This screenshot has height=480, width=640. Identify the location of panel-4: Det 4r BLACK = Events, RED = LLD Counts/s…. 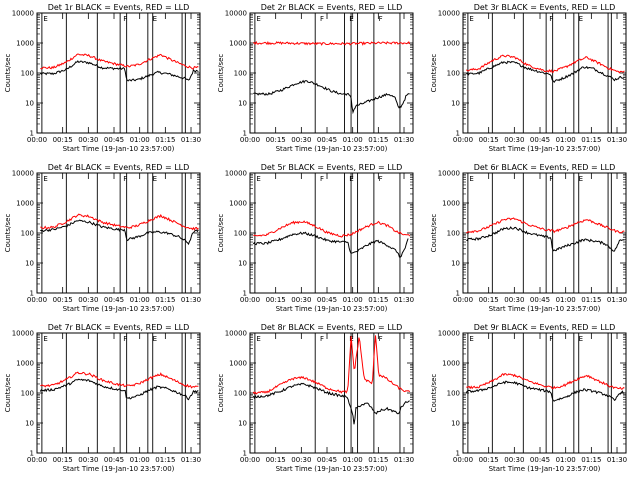
(102, 238).